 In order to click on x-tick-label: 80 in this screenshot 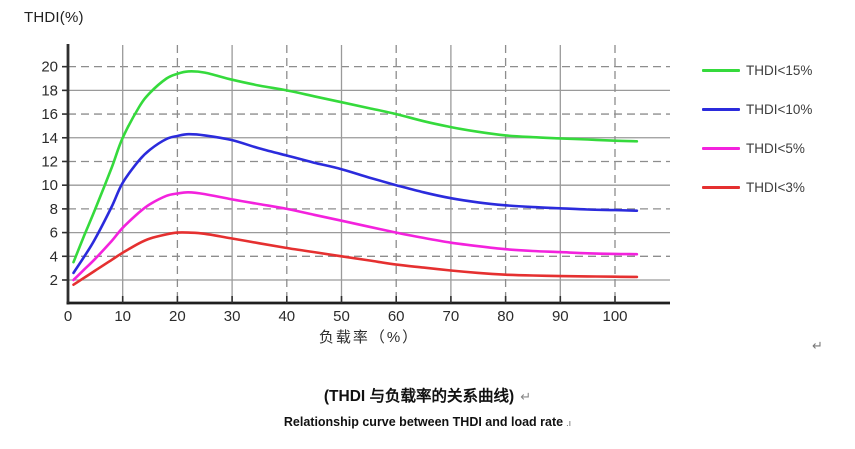, I will do `click(505, 316)`.